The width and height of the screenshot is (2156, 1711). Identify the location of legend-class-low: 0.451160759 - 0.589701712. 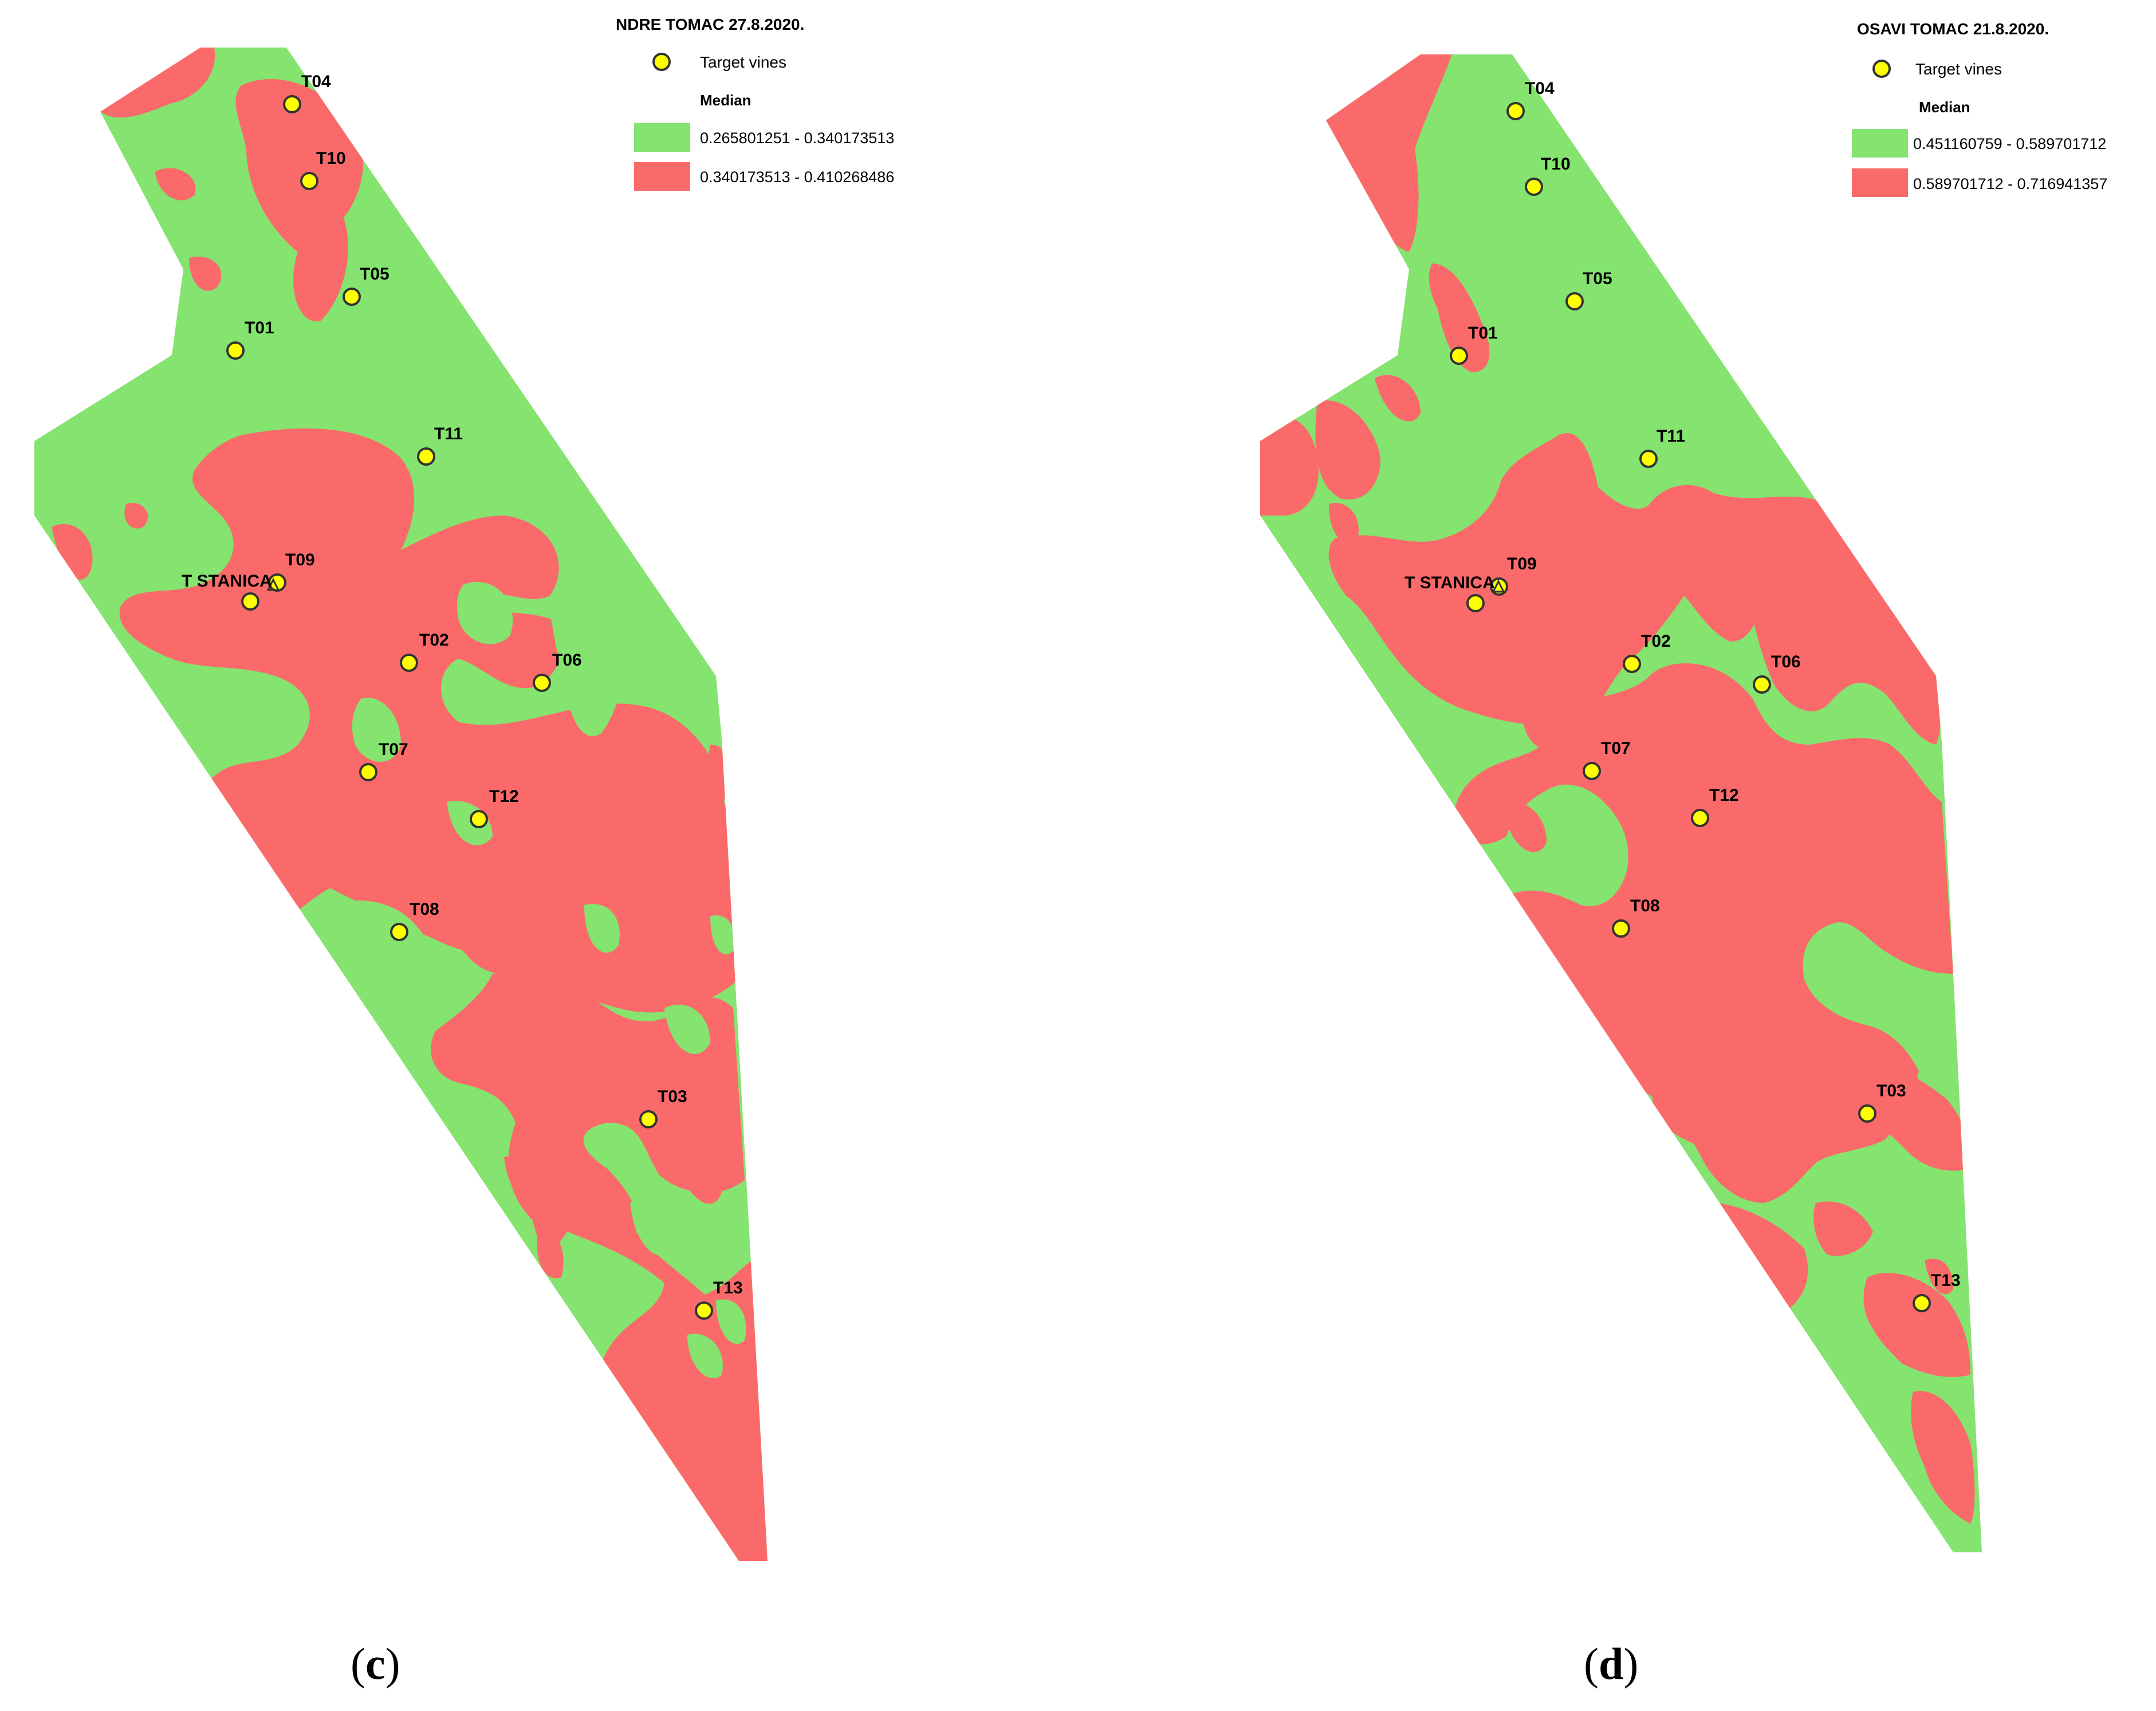
(2009, 143).